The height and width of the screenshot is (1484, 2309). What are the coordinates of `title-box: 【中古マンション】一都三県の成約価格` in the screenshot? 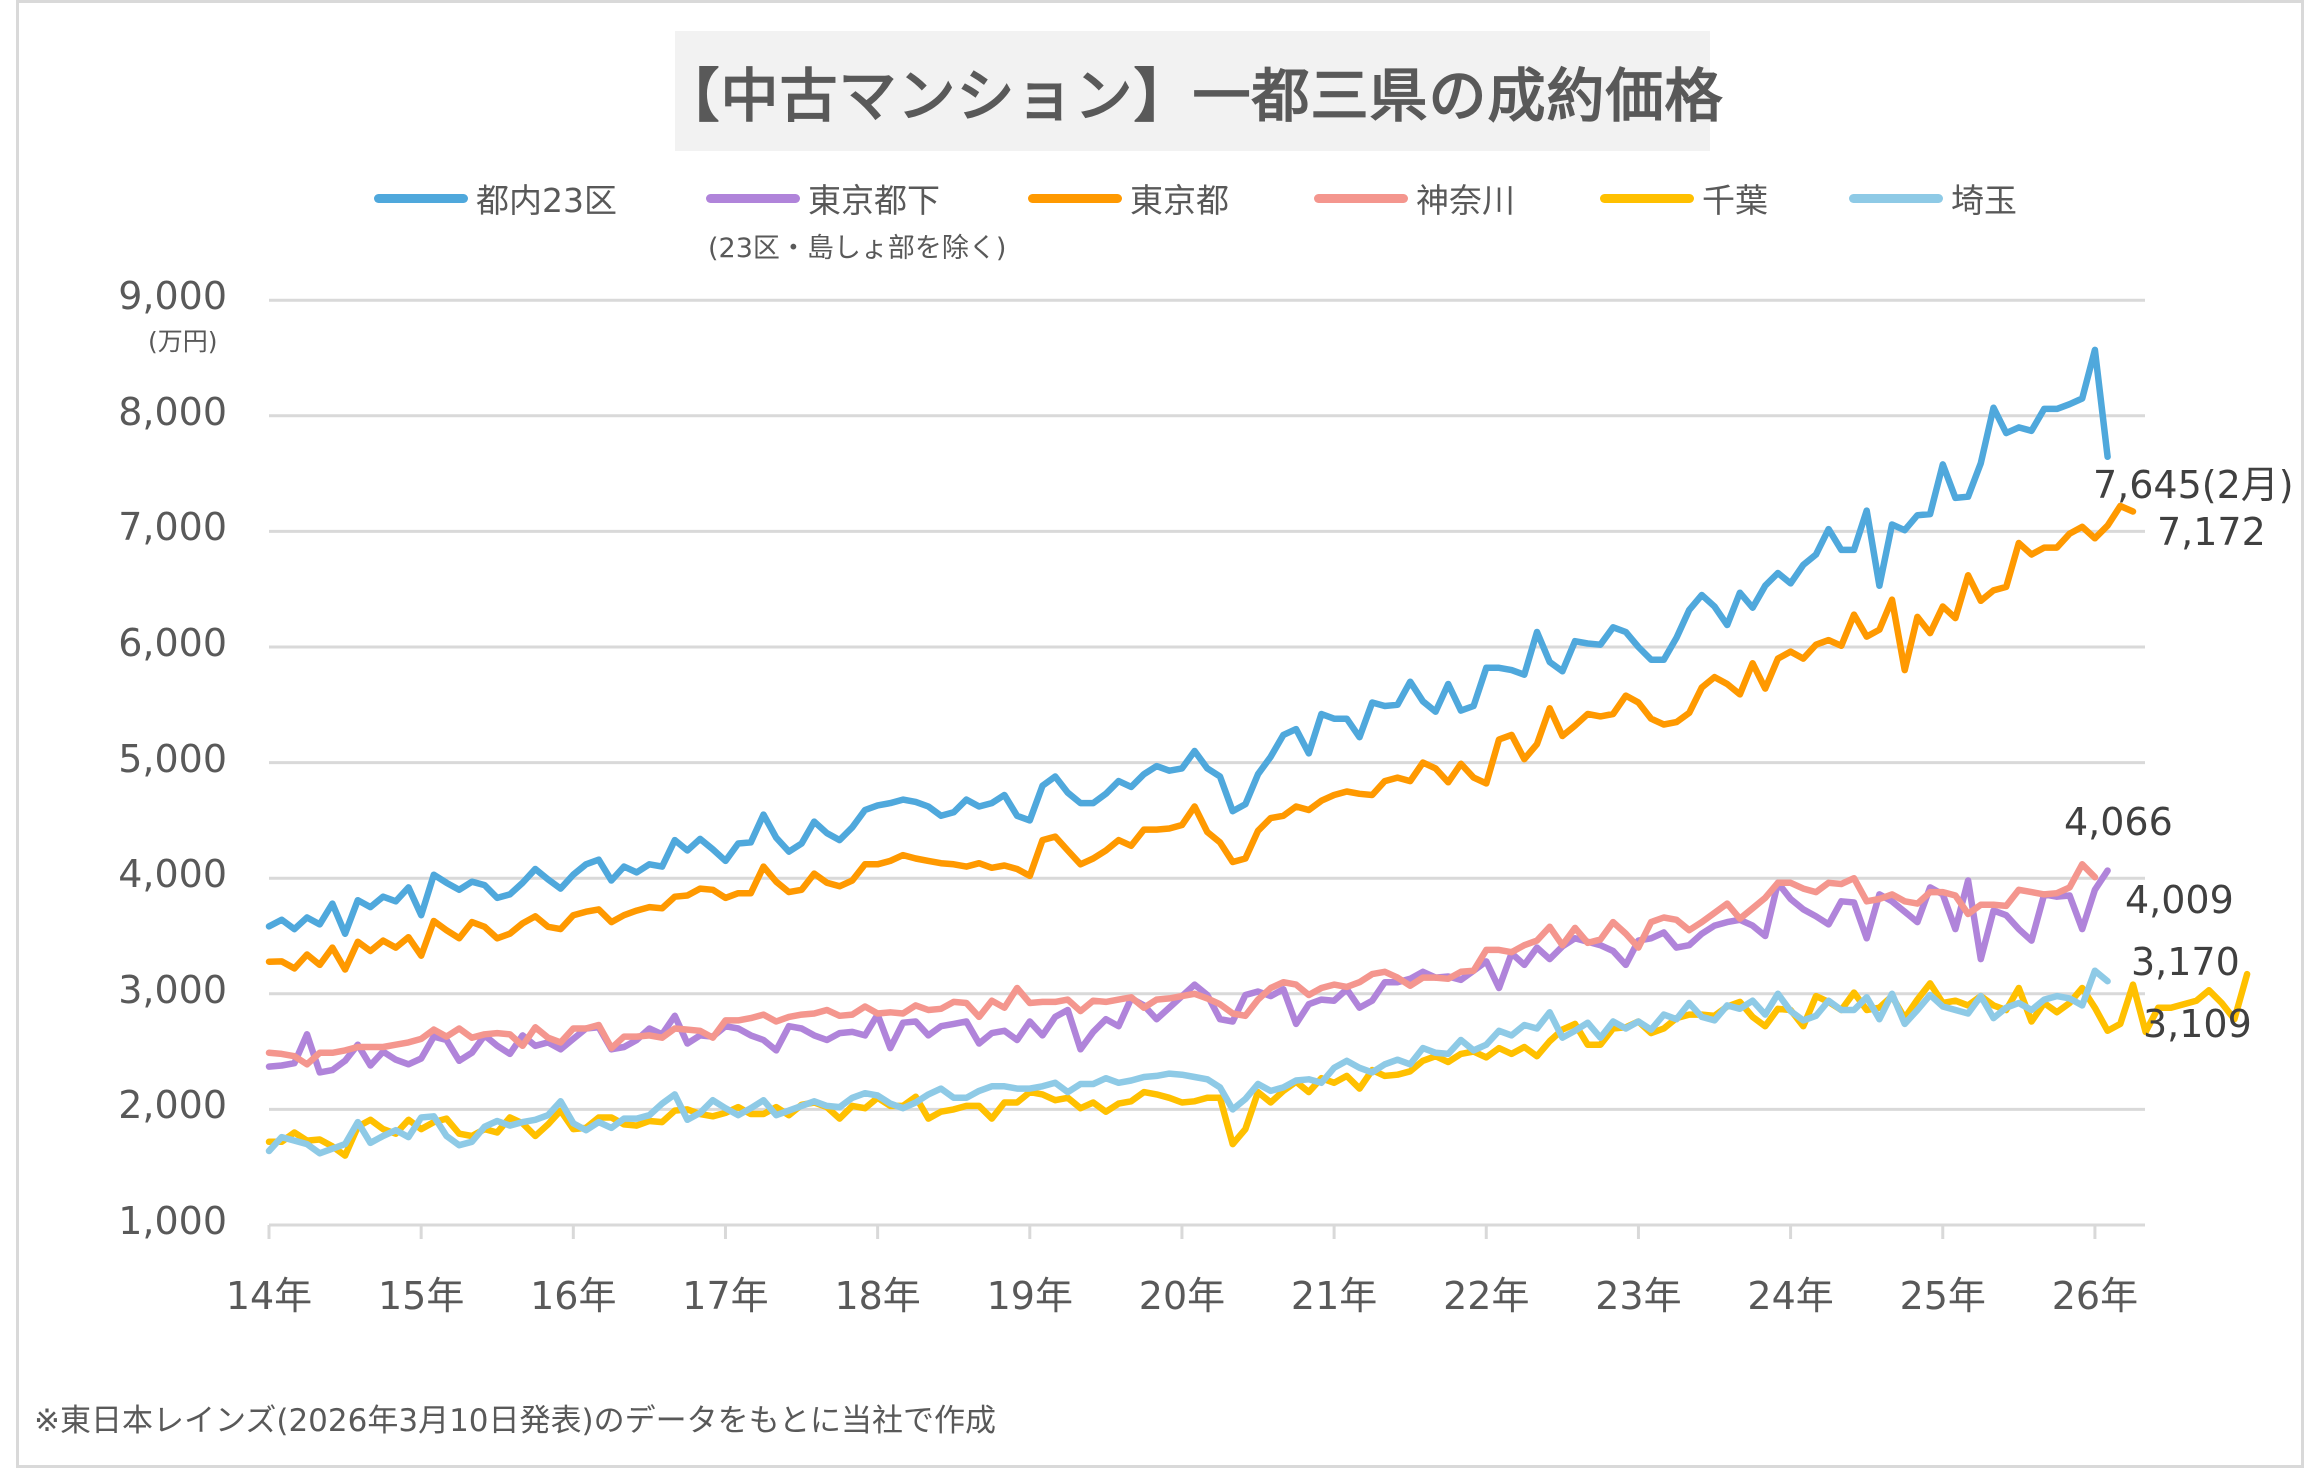 It's located at (1192, 91).